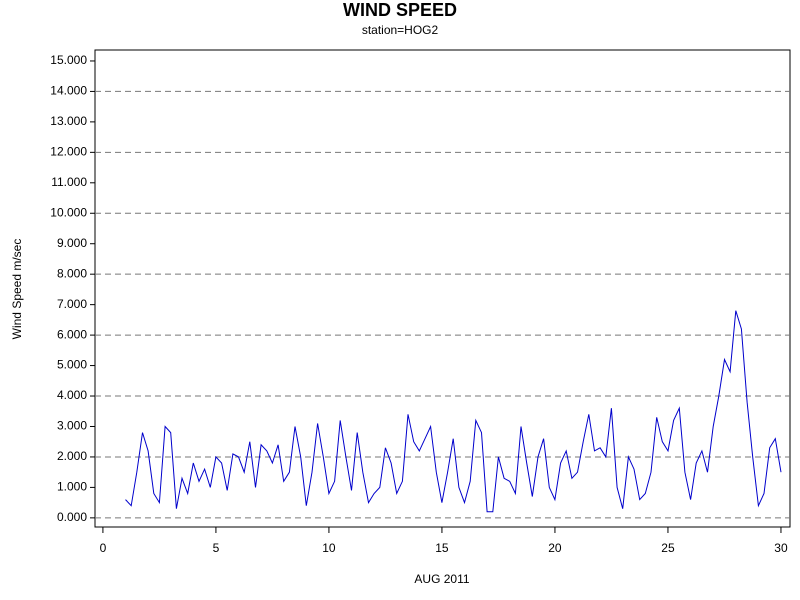 The image size is (800, 600). Describe the element at coordinates (668, 548) in the screenshot. I see `x-tick-label: 25` at that location.